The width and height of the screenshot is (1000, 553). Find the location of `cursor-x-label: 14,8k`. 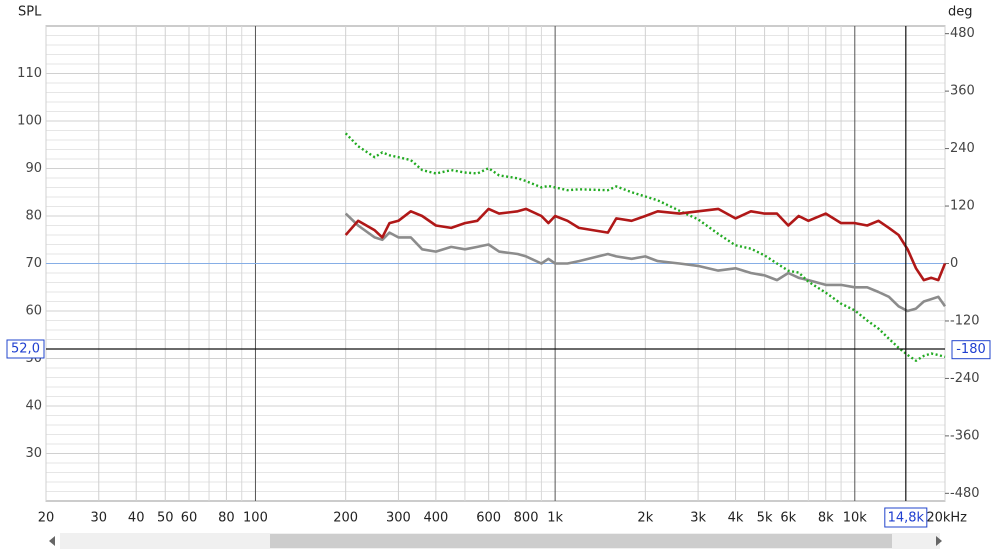

cursor-x-label: 14,8k is located at coordinates (906, 518).